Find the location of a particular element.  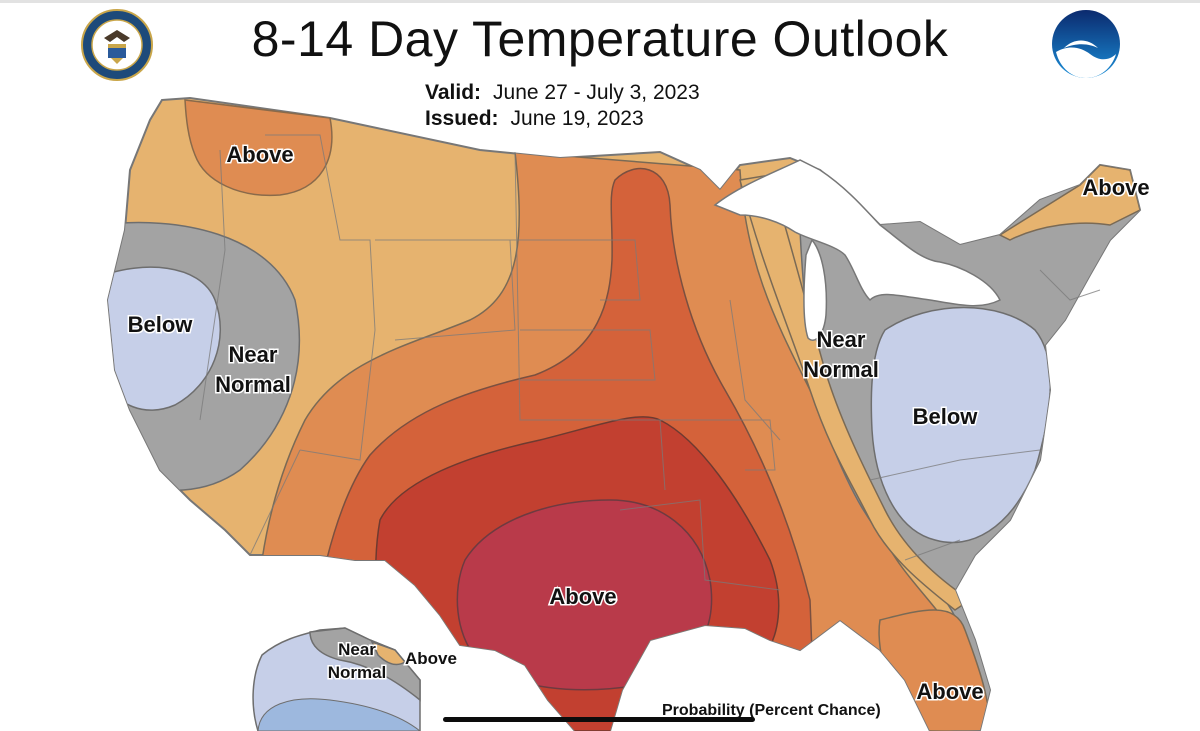

florida-above-zone is located at coordinates (934, 670).